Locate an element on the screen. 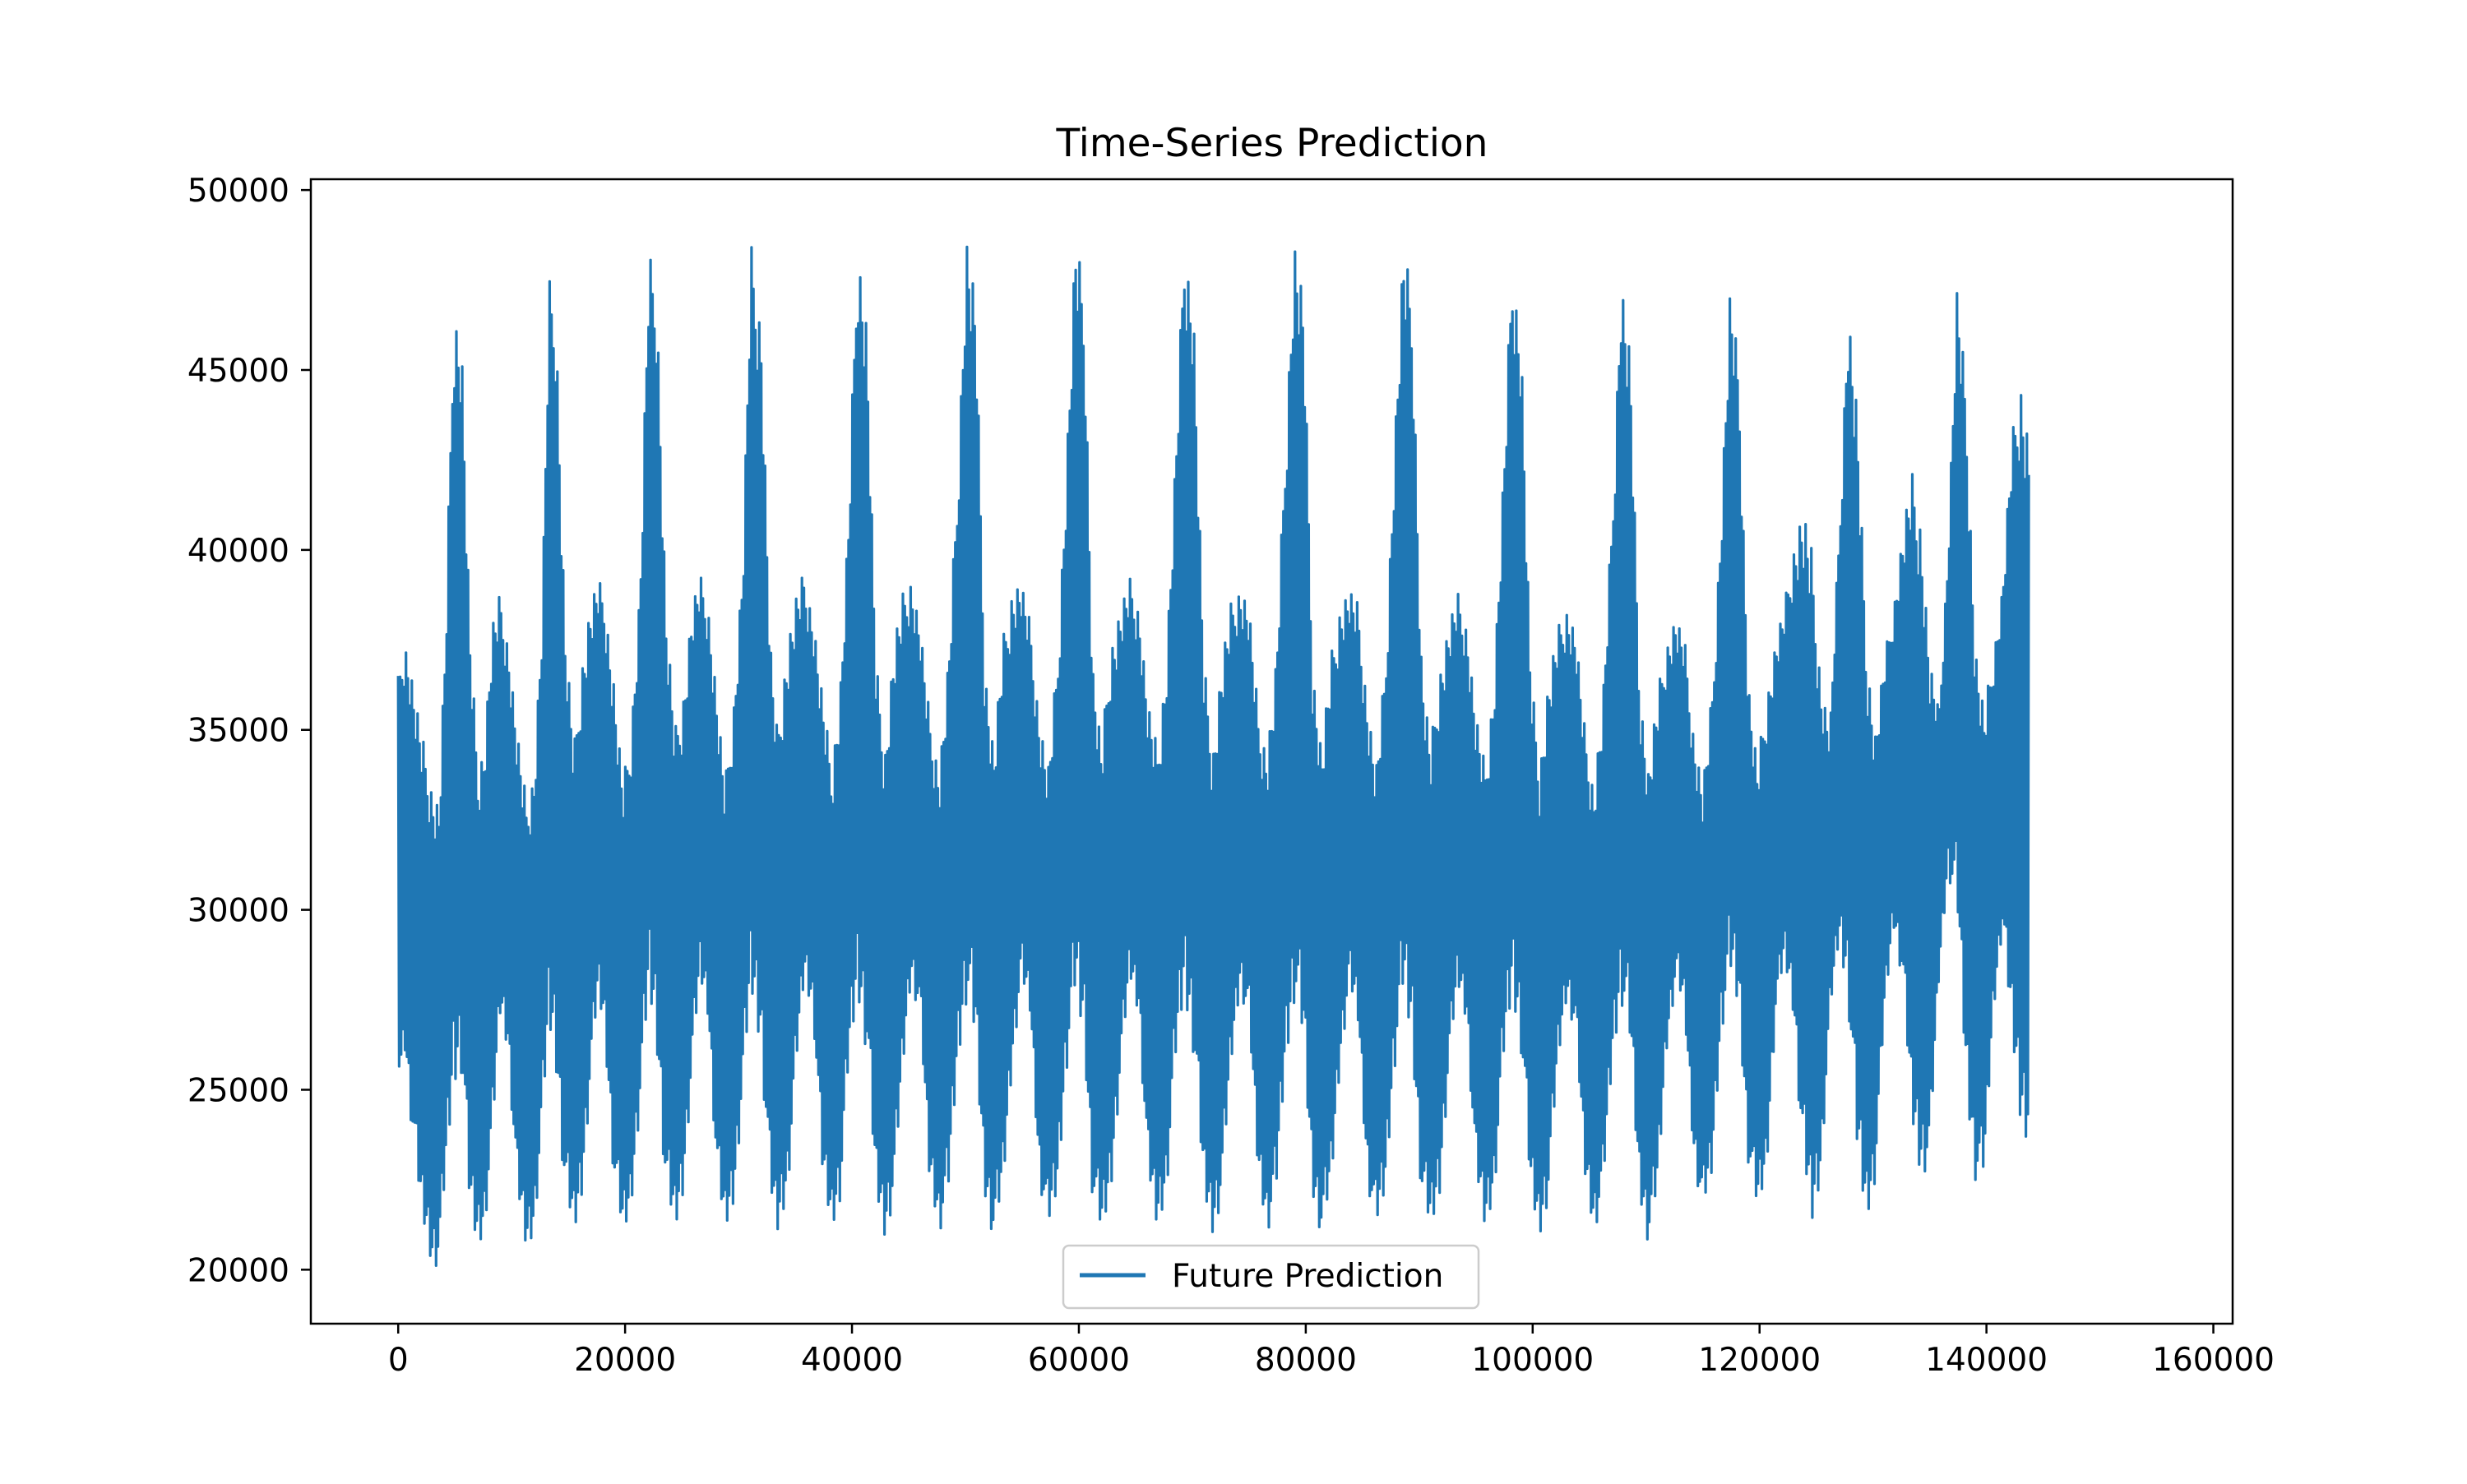  y-tick-label: 20000 is located at coordinates (238, 1271).